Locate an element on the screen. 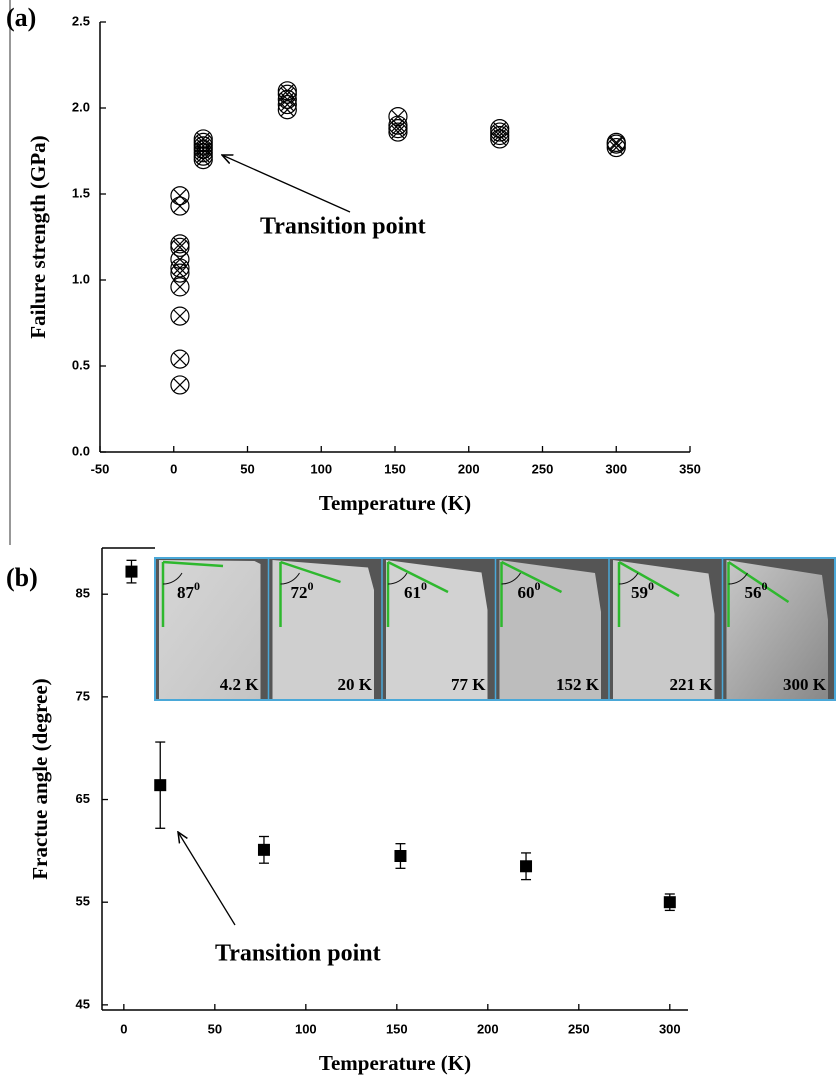 The width and height of the screenshot is (836, 1083). panel-label: (b) is located at coordinates (22, 577).